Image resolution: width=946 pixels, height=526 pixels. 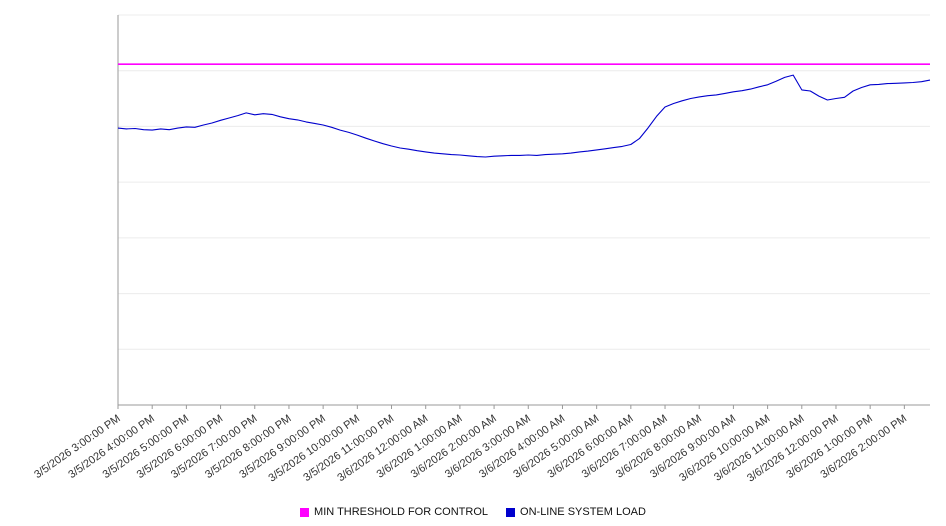 I want to click on legend-label-load: ON-LINE SYSTEM LOAD, so click(x=583, y=512).